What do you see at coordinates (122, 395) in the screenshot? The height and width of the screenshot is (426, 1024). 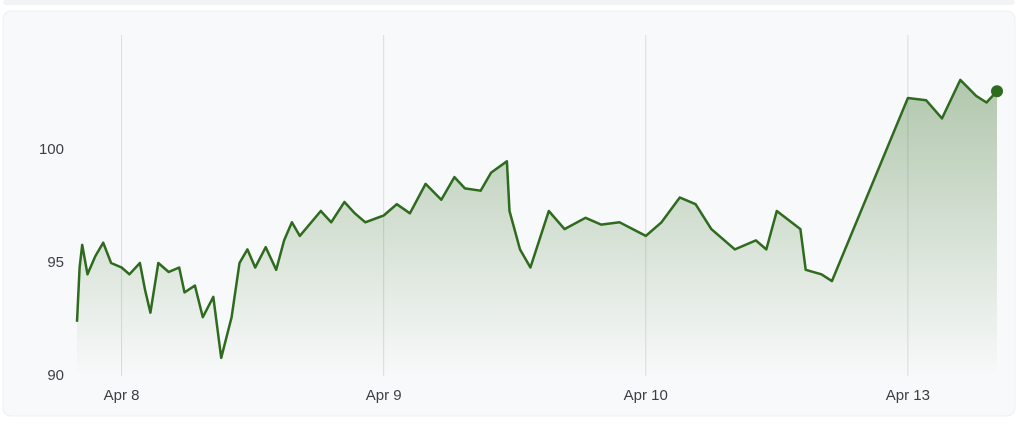 I see `x-tick-label: Apr 8` at bounding box center [122, 395].